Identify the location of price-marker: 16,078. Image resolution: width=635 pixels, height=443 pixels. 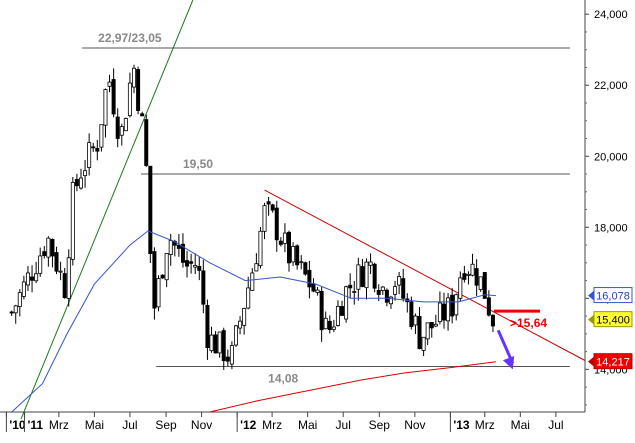
(610, 295).